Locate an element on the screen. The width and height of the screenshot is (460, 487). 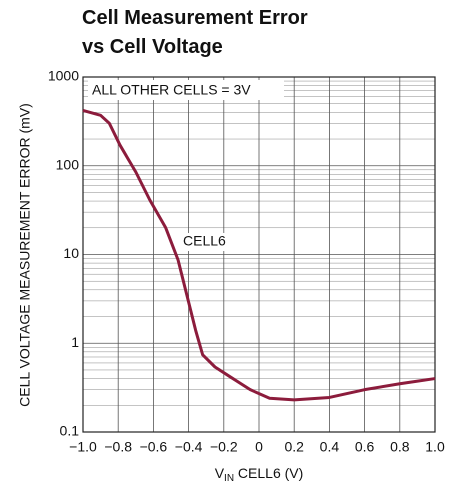
annotation-bg is located at coordinates (205, 242).